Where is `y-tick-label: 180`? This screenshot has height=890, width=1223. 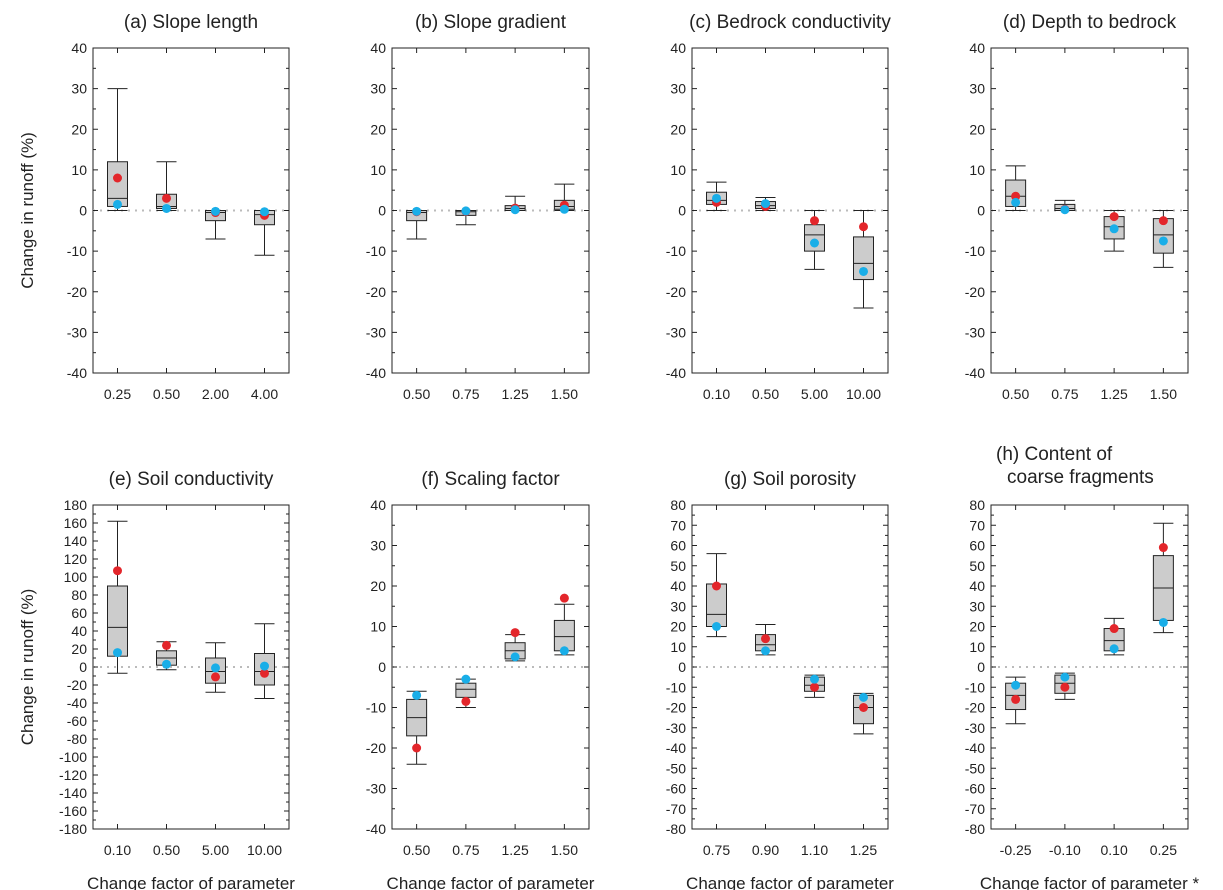
y-tick-label: 180 is located at coordinates (76, 505).